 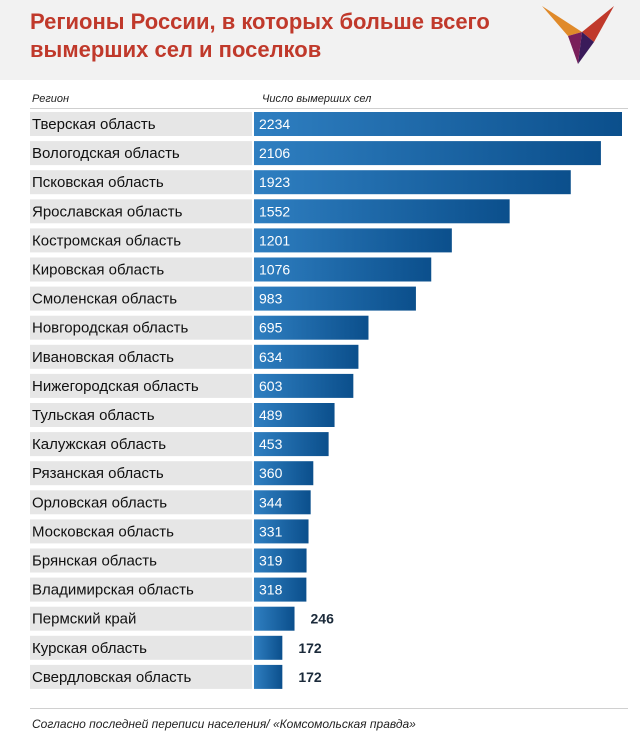 I want to click on category-label: Рязанская область, so click(x=98, y=473).